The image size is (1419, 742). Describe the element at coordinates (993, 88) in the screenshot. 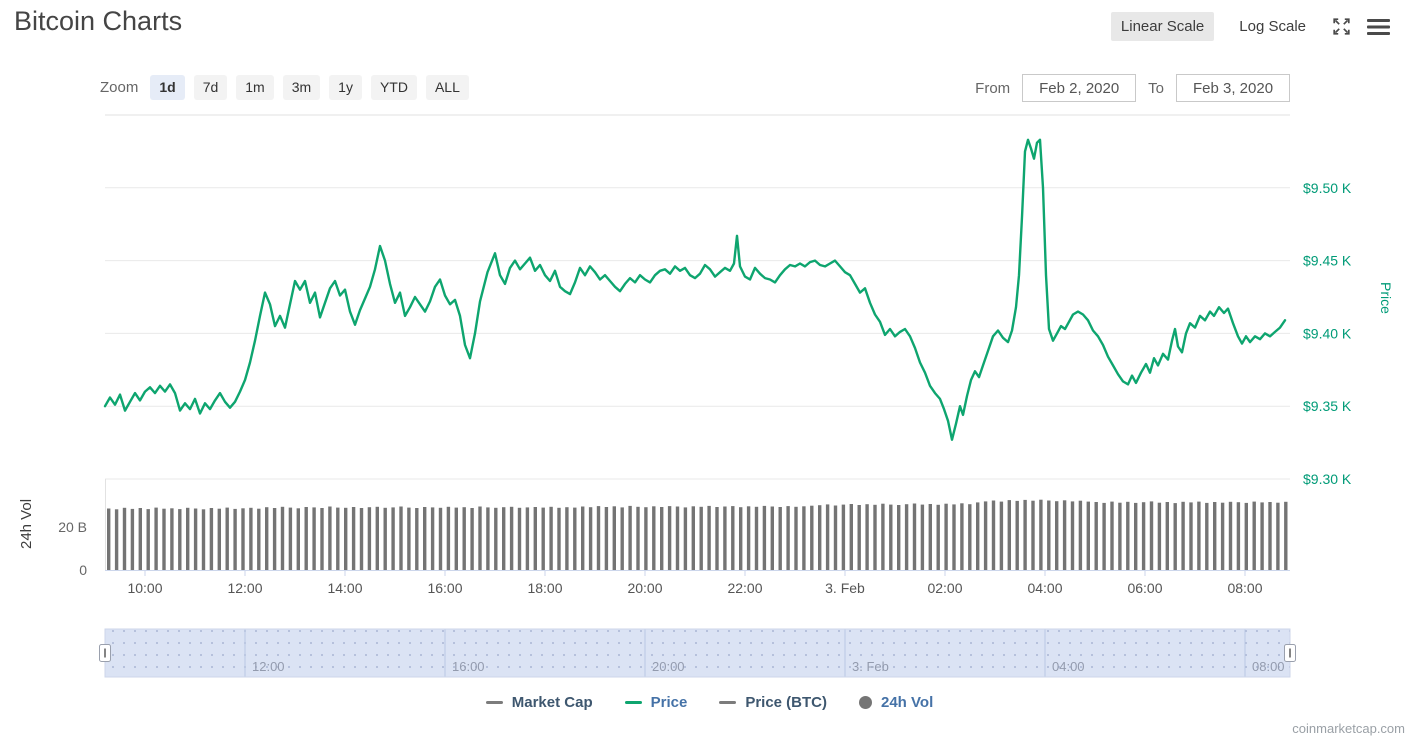

I see `from-label: From` at that location.